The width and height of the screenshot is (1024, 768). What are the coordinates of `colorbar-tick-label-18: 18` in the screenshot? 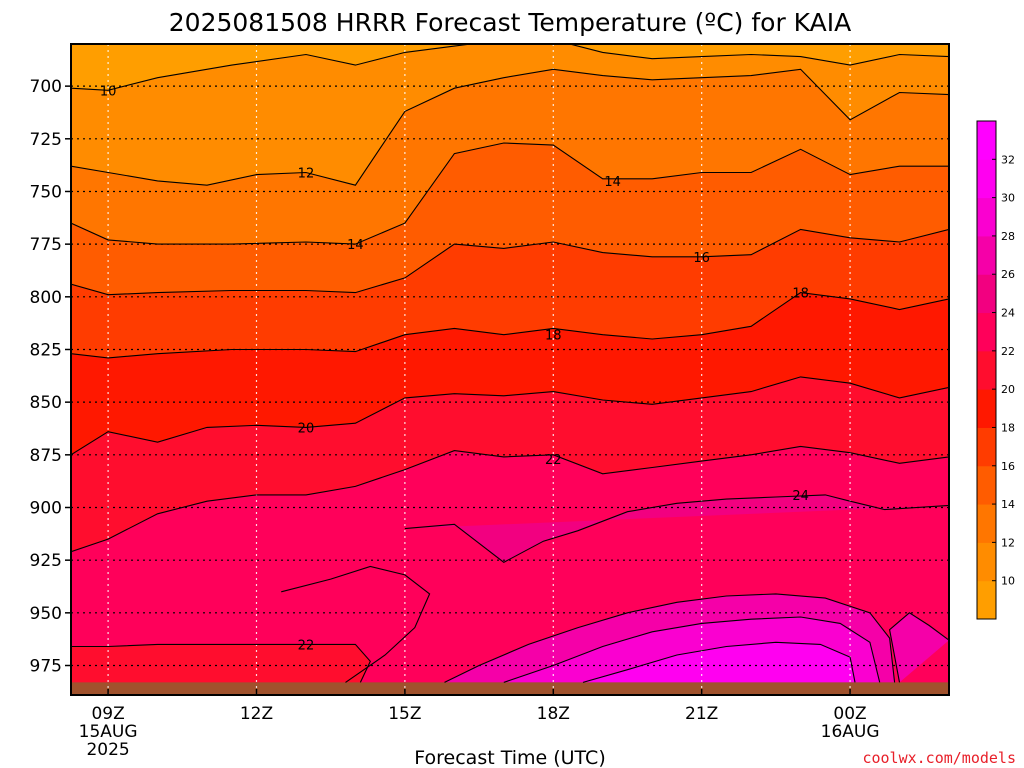 It's located at (1008, 427).